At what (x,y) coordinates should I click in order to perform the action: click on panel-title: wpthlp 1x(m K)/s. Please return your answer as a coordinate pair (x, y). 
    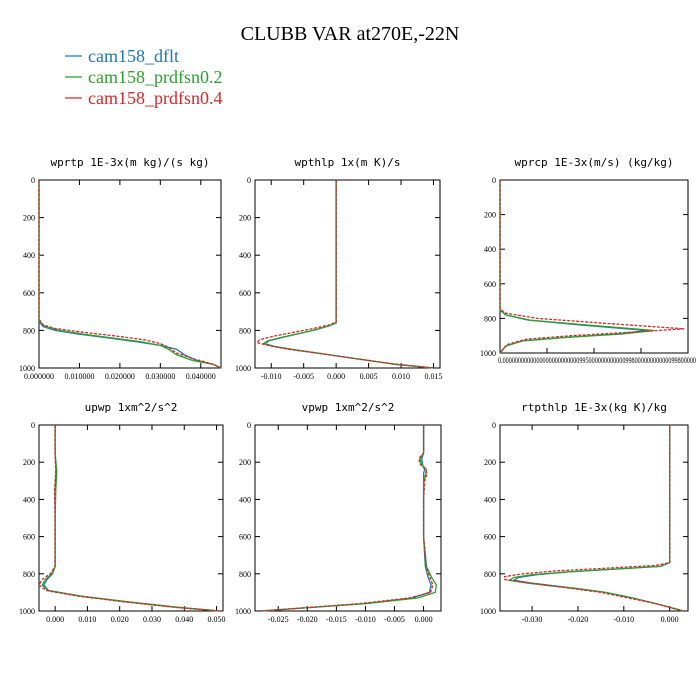
    Looking at the image, I should click on (348, 162).